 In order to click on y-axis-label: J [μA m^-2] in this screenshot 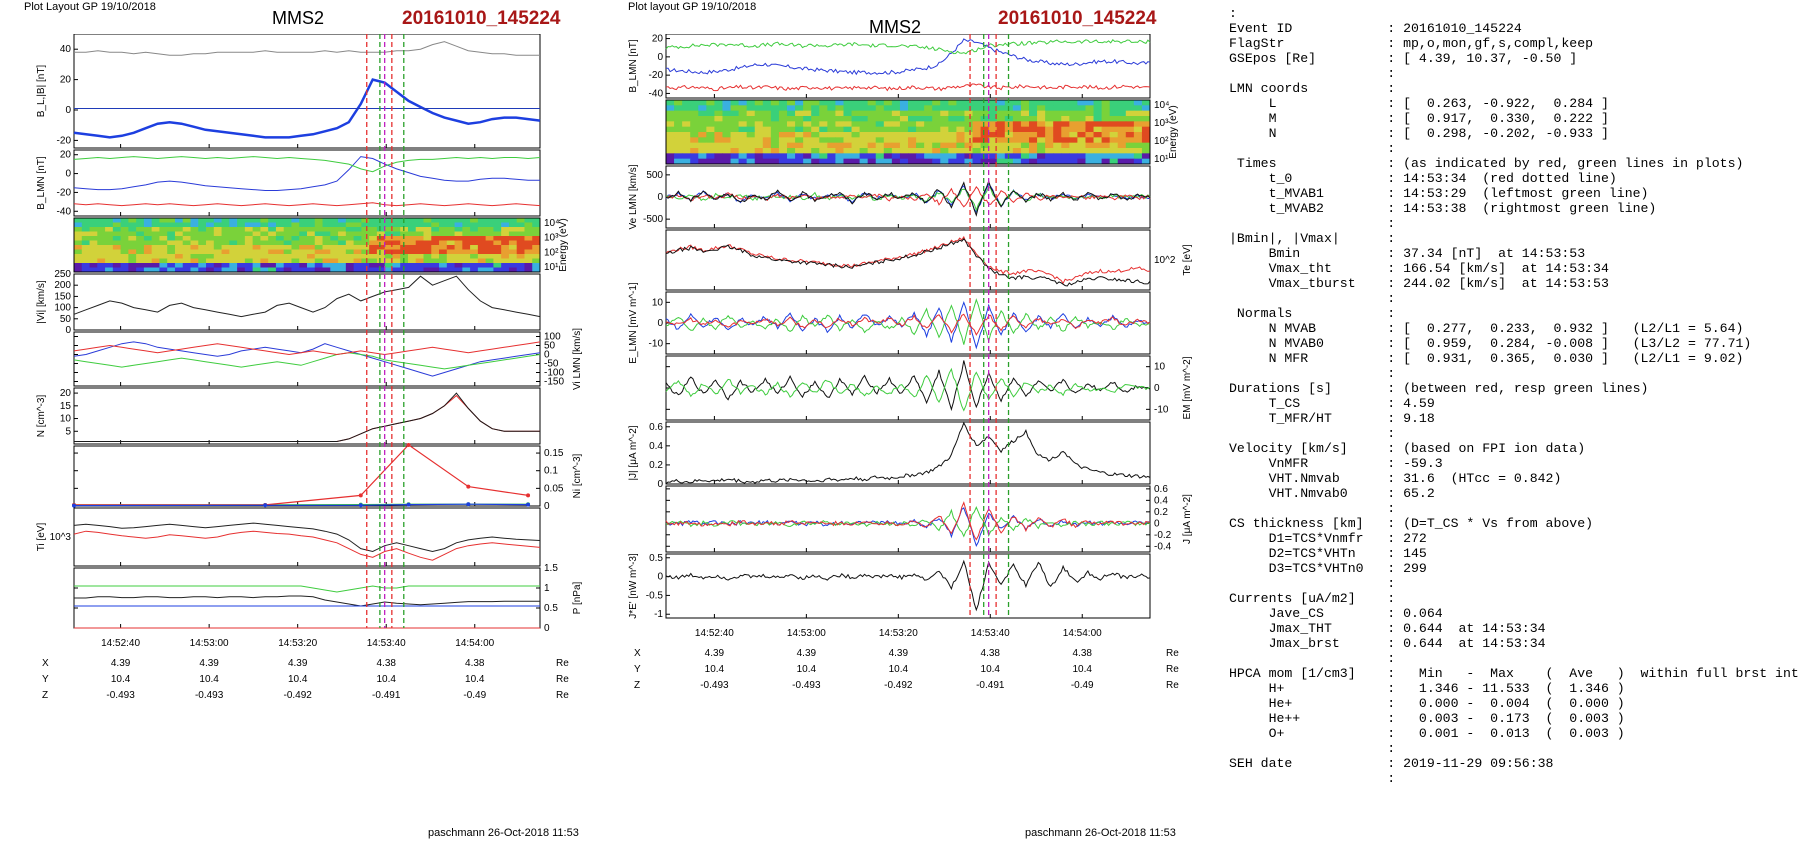, I will do `click(1187, 519)`.